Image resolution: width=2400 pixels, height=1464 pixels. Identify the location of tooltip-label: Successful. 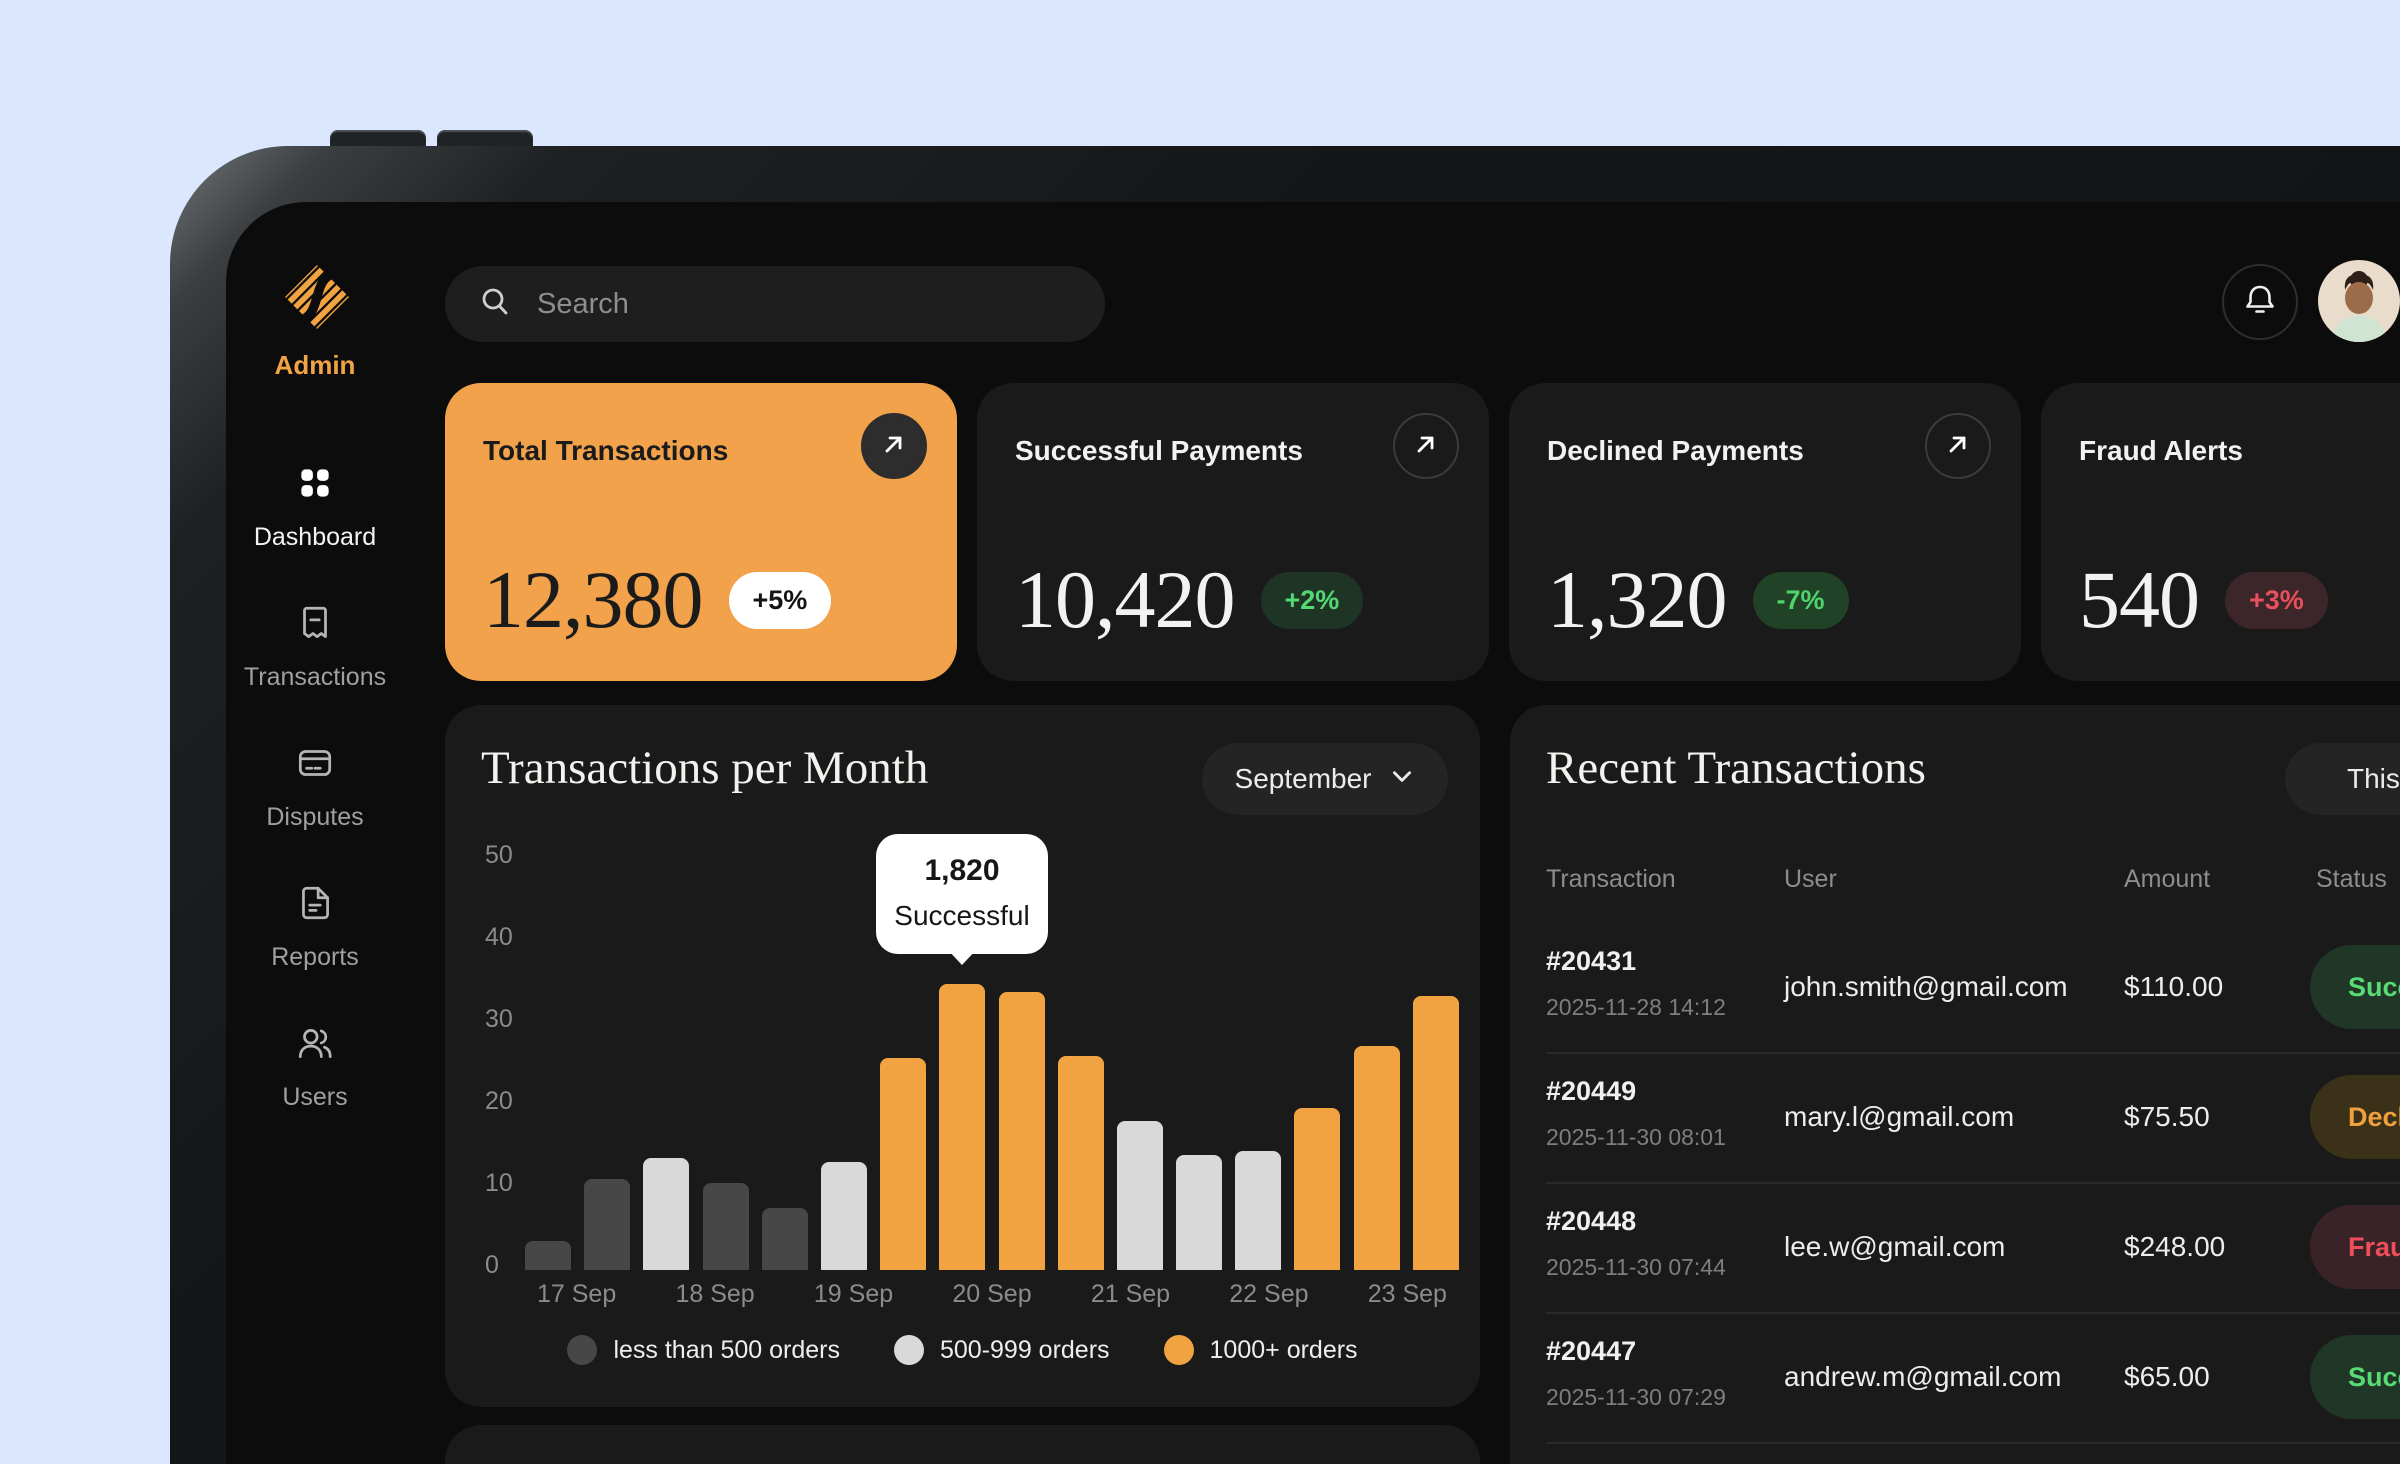
(962, 915).